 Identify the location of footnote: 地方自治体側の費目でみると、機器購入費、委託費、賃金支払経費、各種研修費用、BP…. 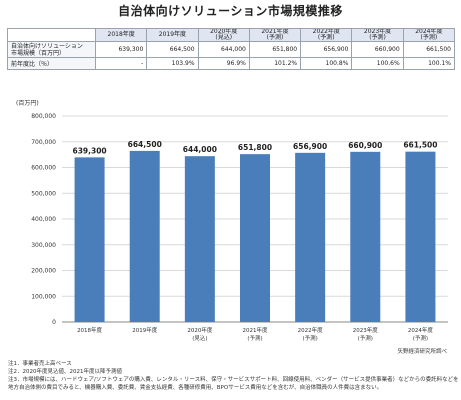
(195, 388).